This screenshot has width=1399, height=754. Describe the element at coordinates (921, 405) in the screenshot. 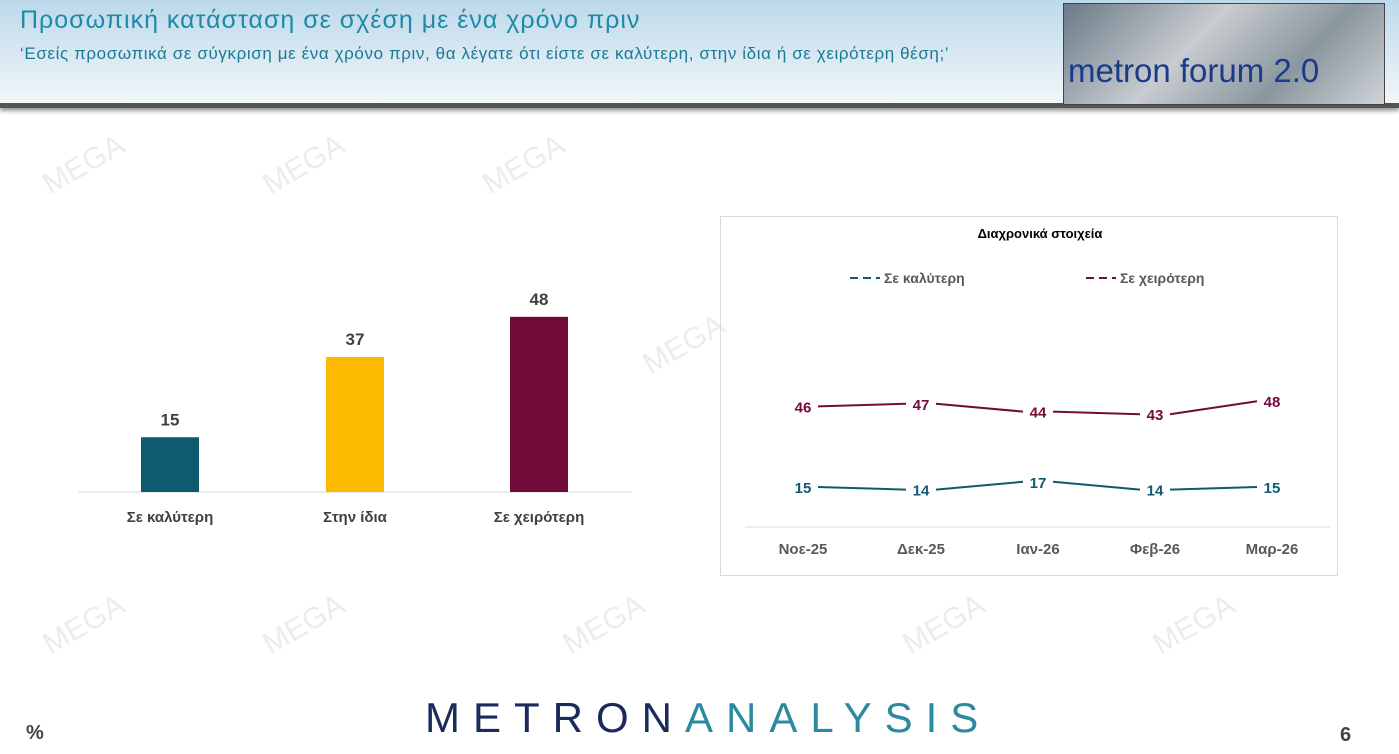

I see `data-label: 47` at that location.